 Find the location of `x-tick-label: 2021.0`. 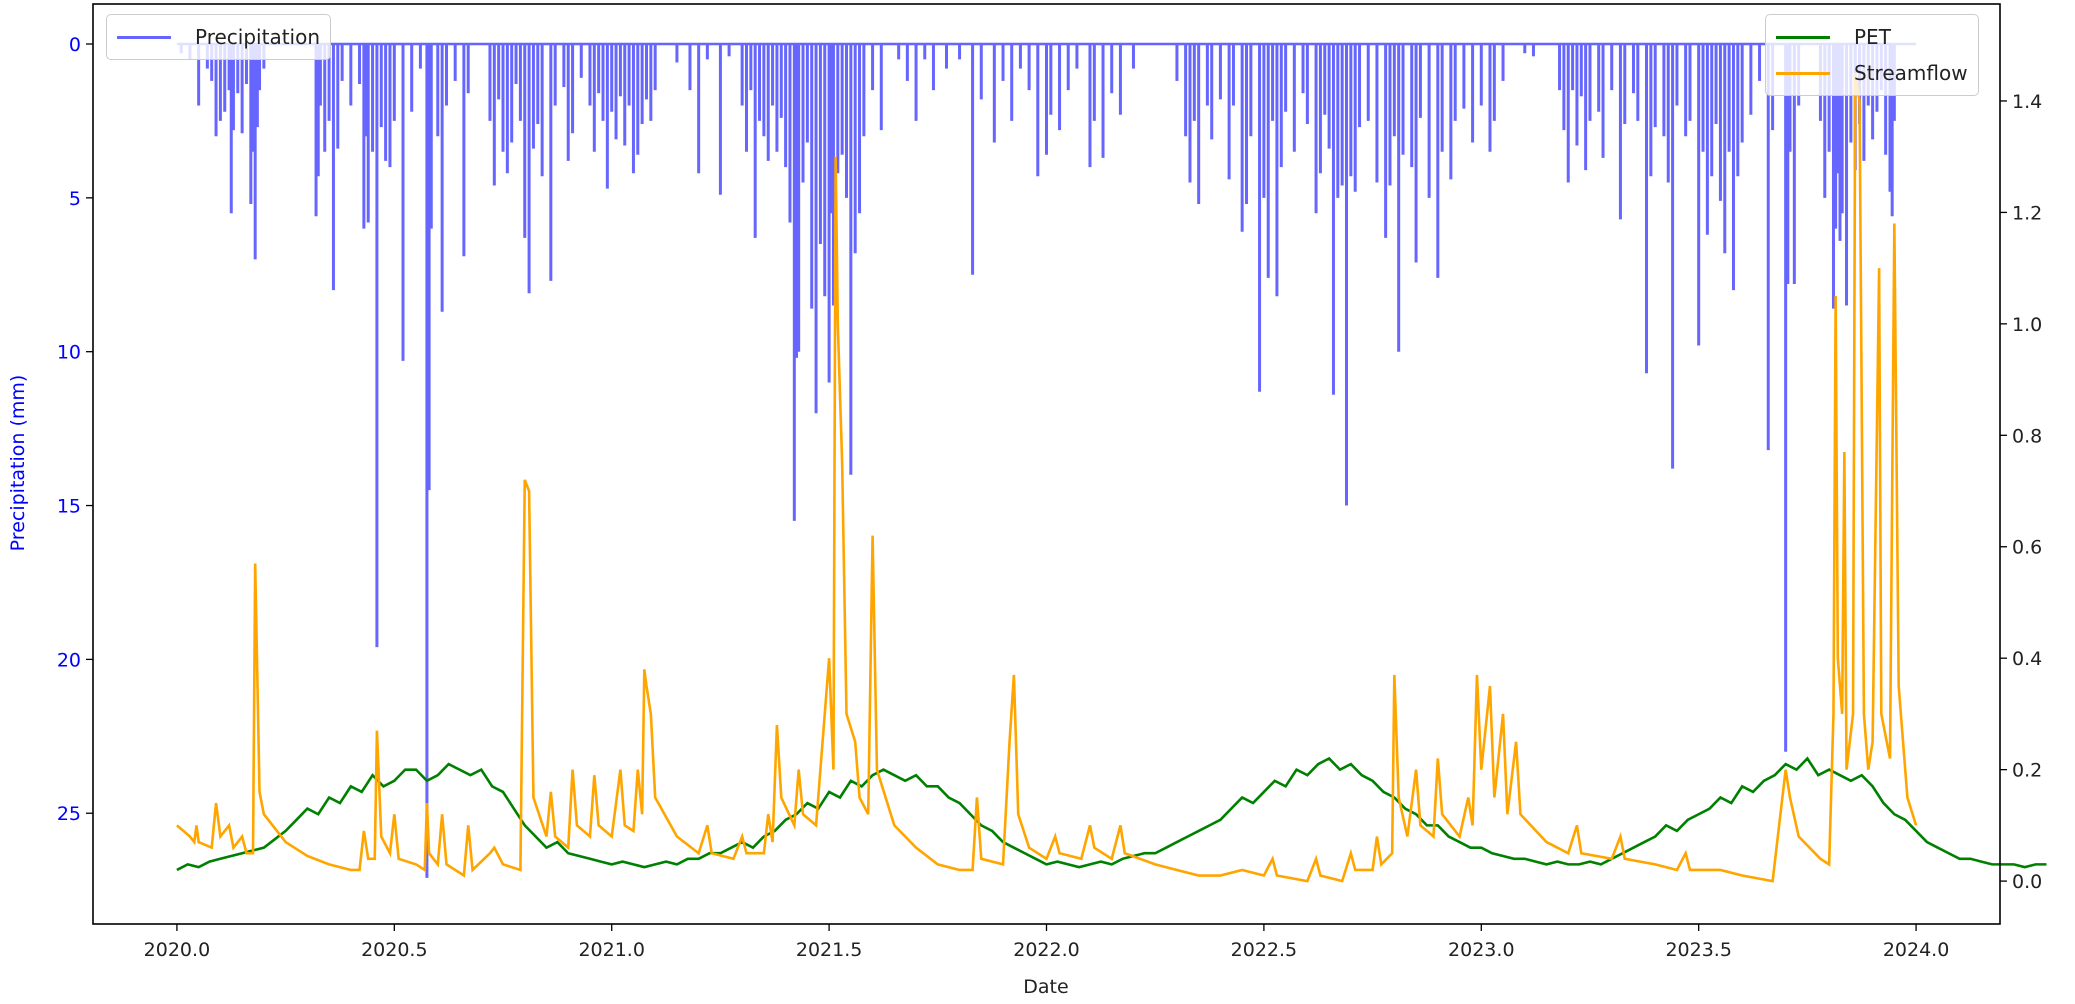

x-tick-label: 2021.0 is located at coordinates (611, 950).